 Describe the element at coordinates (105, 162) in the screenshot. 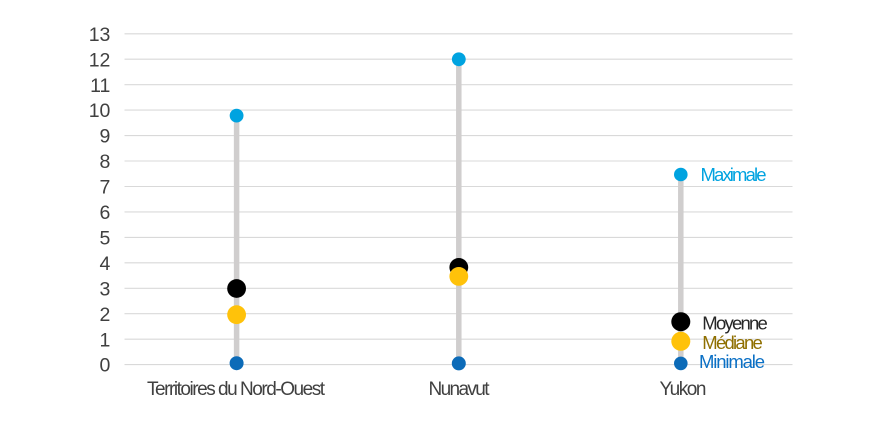

I see `svg-text: 8` at that location.